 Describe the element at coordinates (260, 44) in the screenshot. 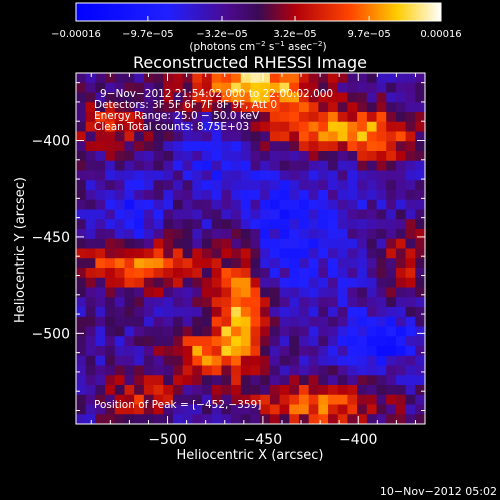

I see `unit-exp-cm: −2` at that location.